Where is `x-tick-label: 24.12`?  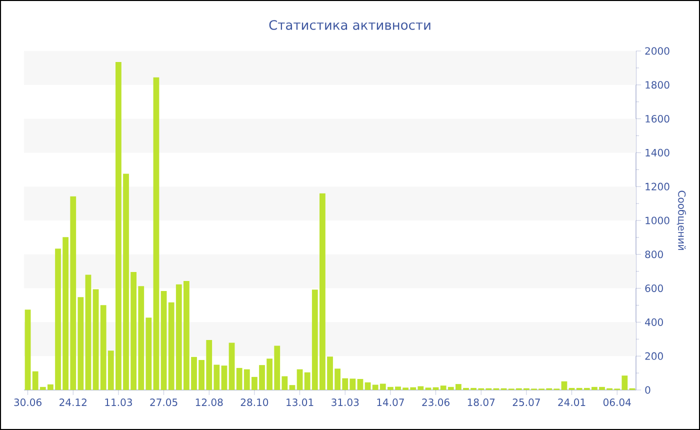
x-tick-label: 24.12 is located at coordinates (73, 402).